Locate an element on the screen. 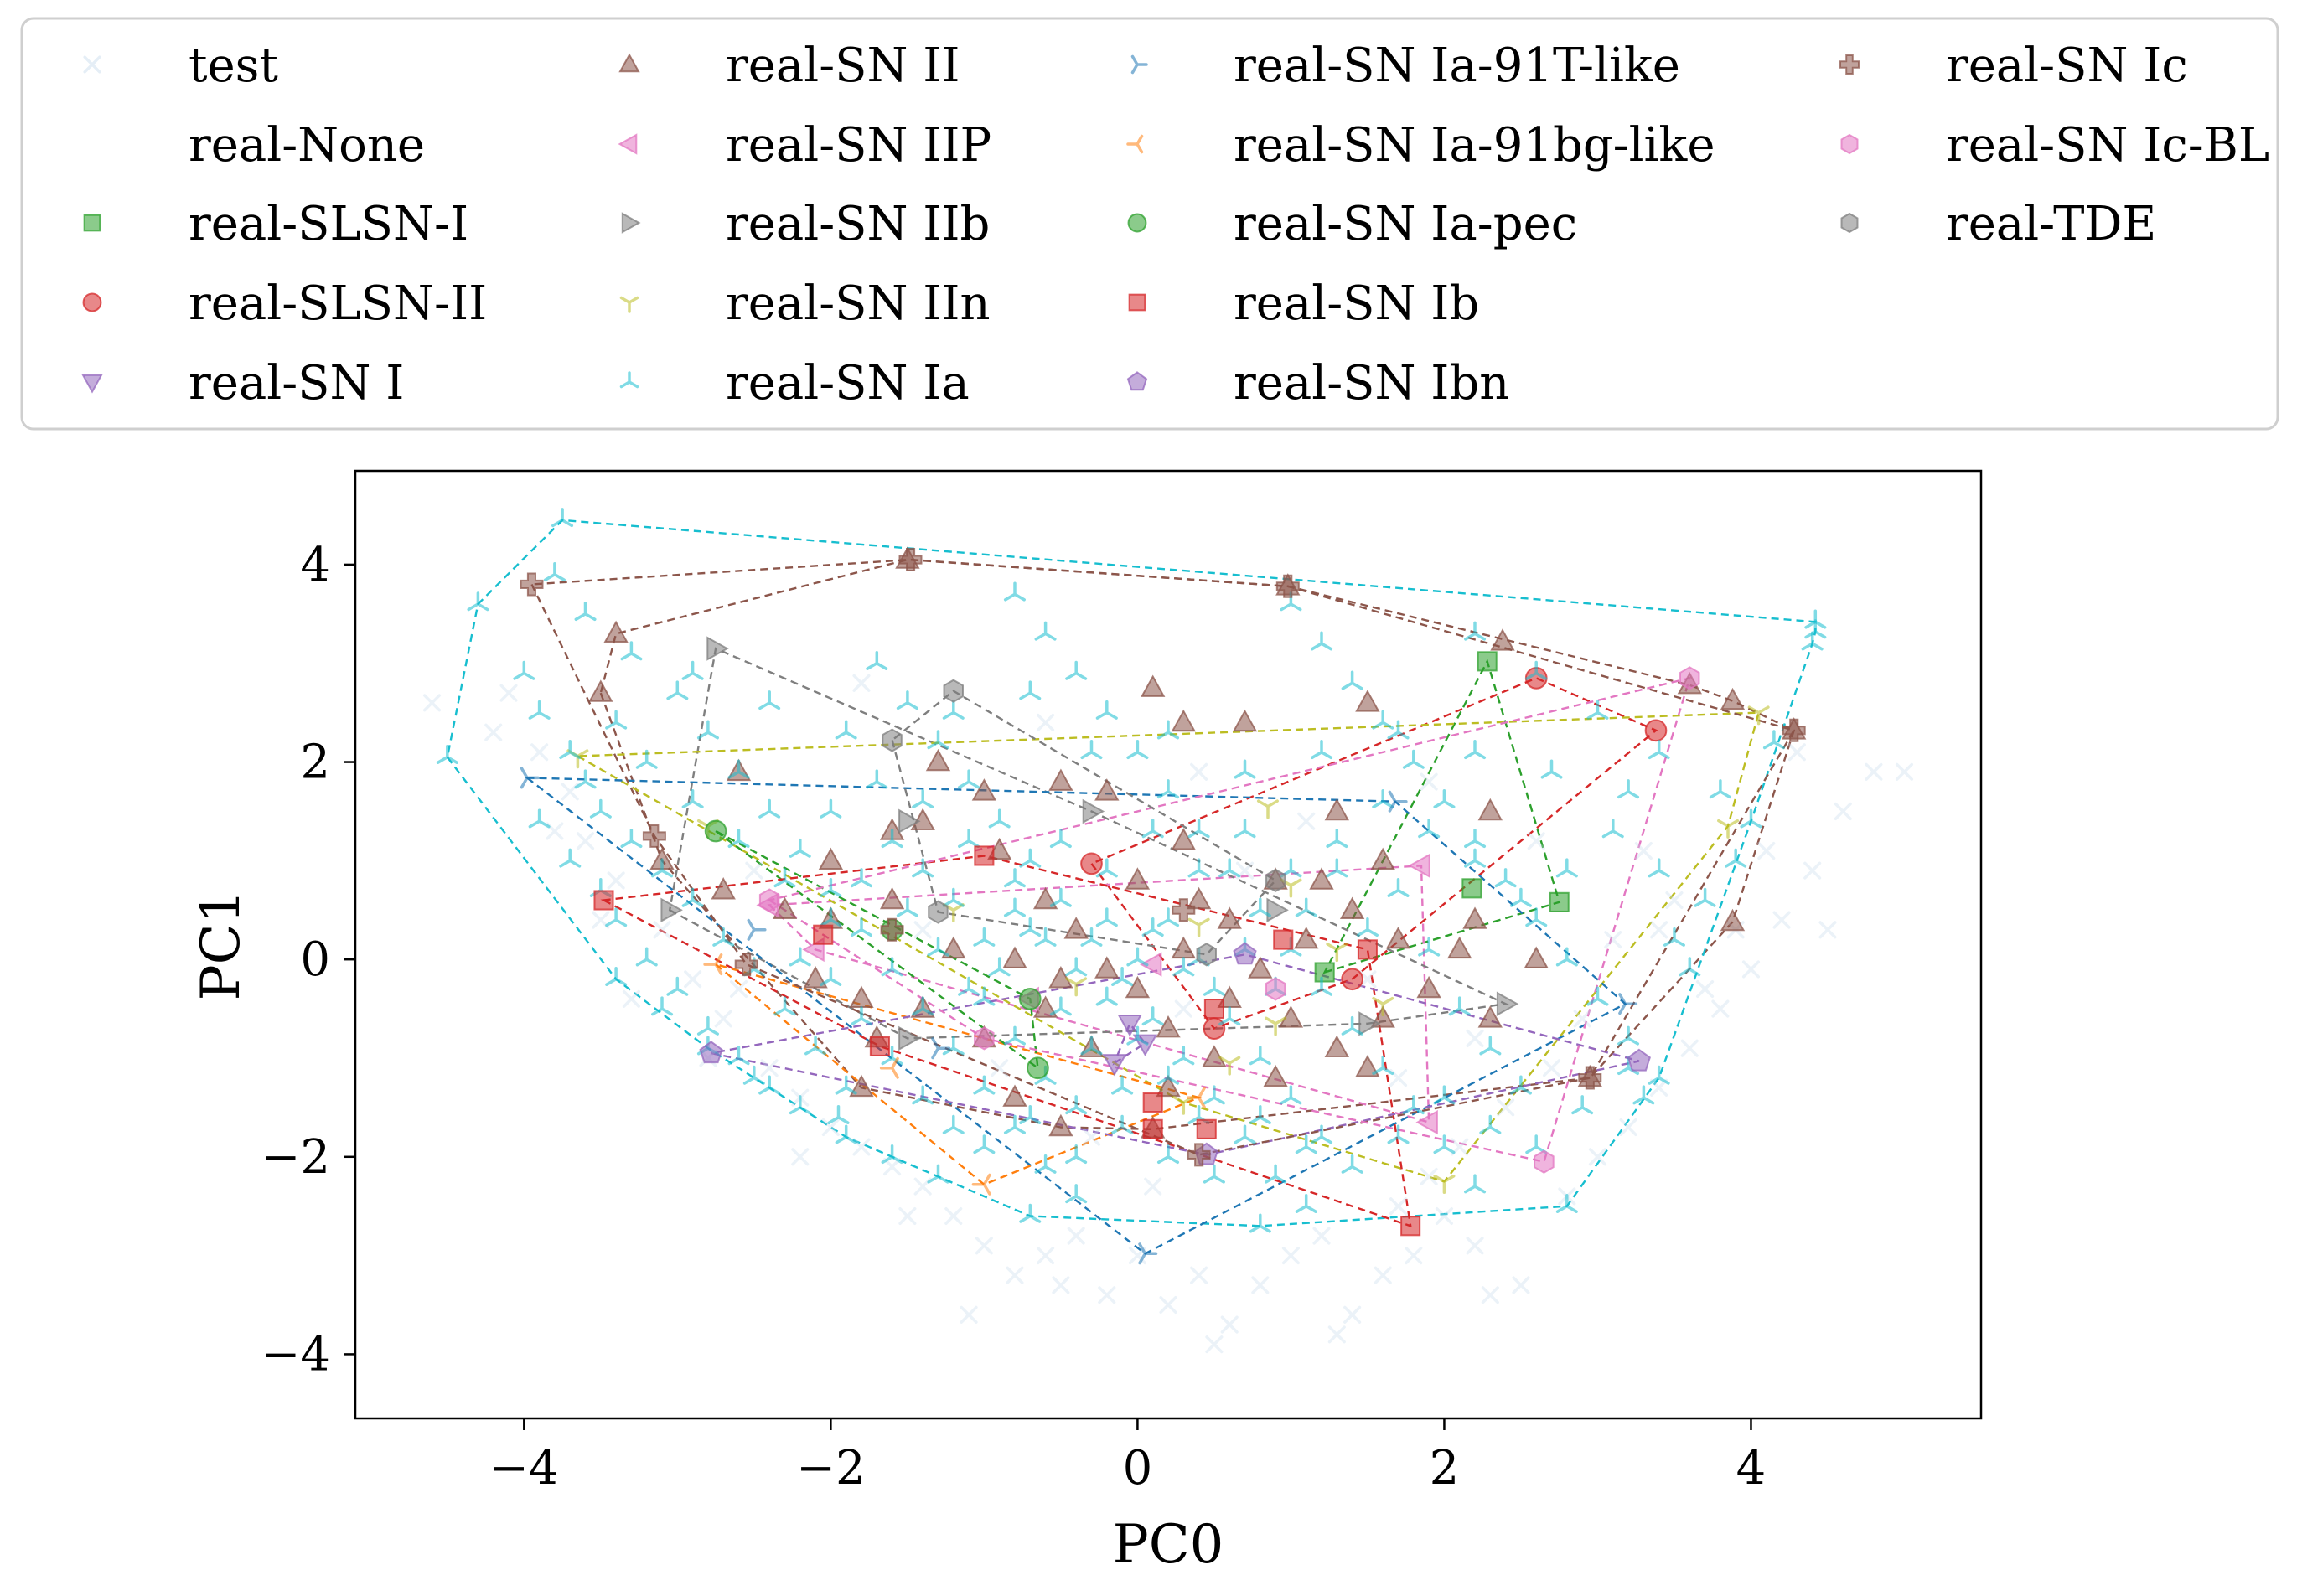 The width and height of the screenshot is (2297, 1596). legend-label: test is located at coordinates (233, 66).